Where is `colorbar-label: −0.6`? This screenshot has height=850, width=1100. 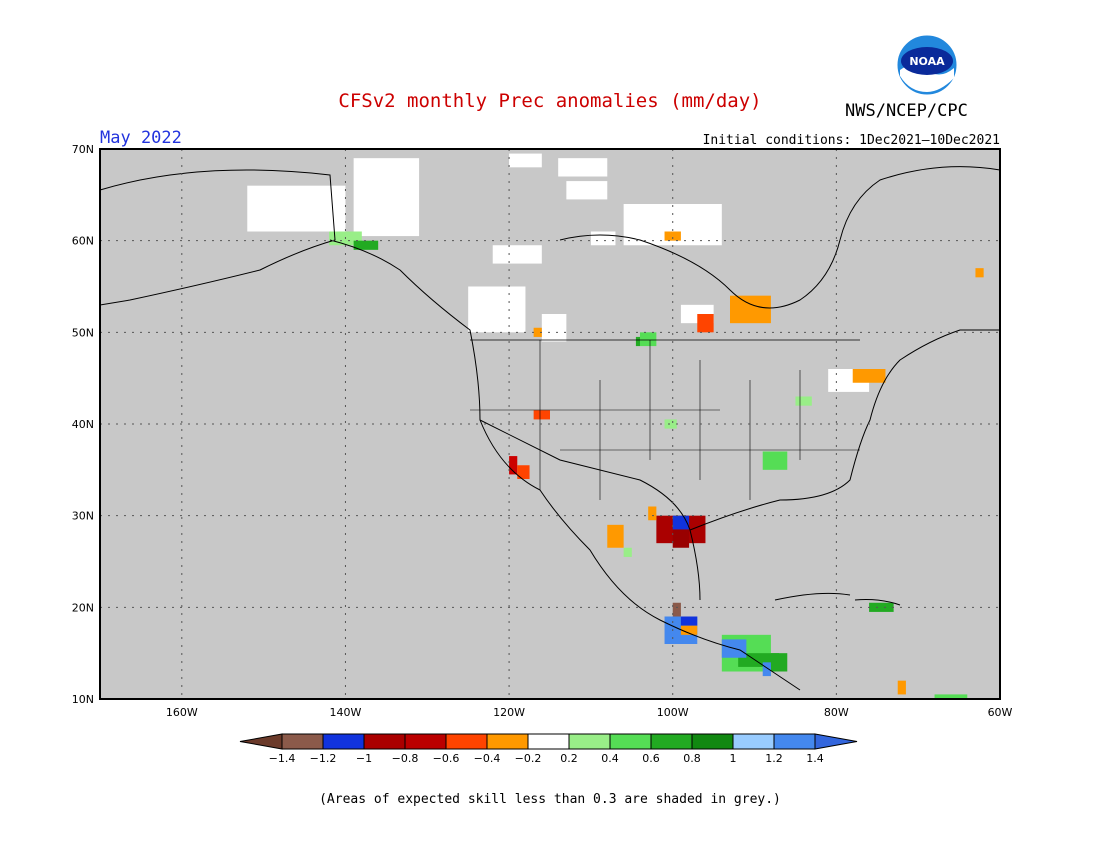 colorbar-label: −0.6 is located at coordinates (446, 758).